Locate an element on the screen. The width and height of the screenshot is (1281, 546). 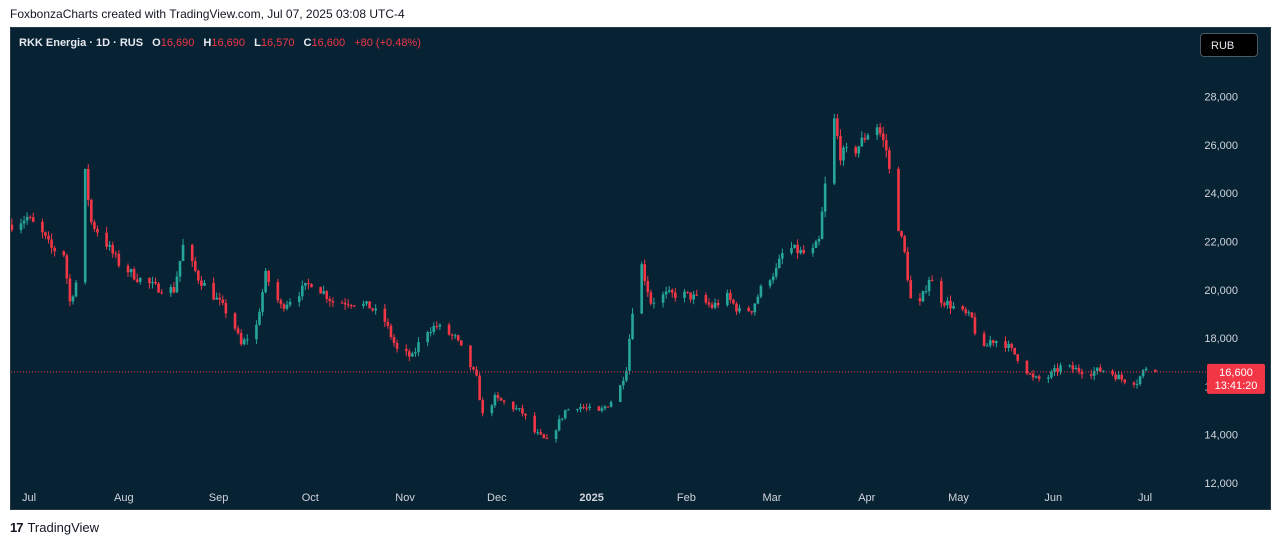
x-tick-label: Jul is located at coordinates (29, 498).